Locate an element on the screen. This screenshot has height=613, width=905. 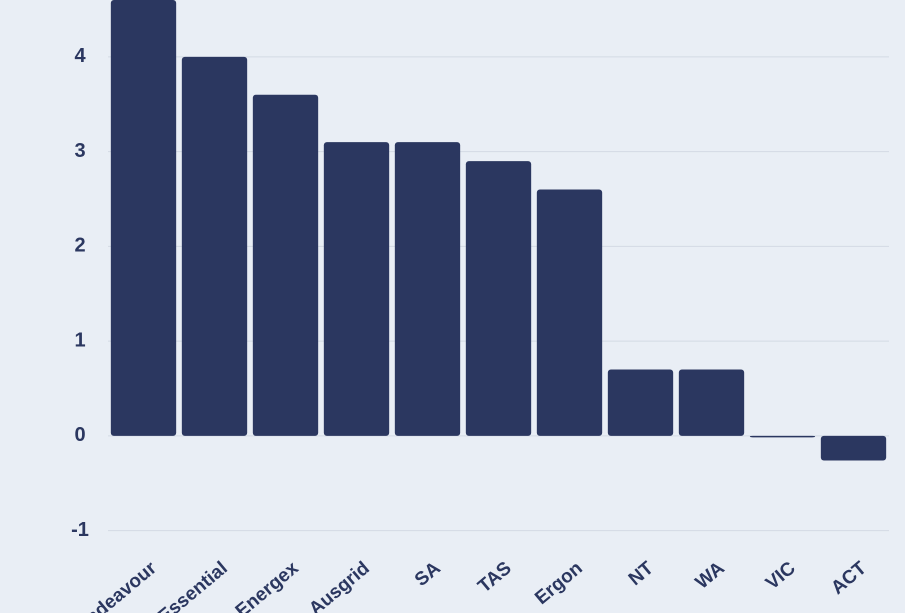
x-tick-label: Energex is located at coordinates (267, 585).